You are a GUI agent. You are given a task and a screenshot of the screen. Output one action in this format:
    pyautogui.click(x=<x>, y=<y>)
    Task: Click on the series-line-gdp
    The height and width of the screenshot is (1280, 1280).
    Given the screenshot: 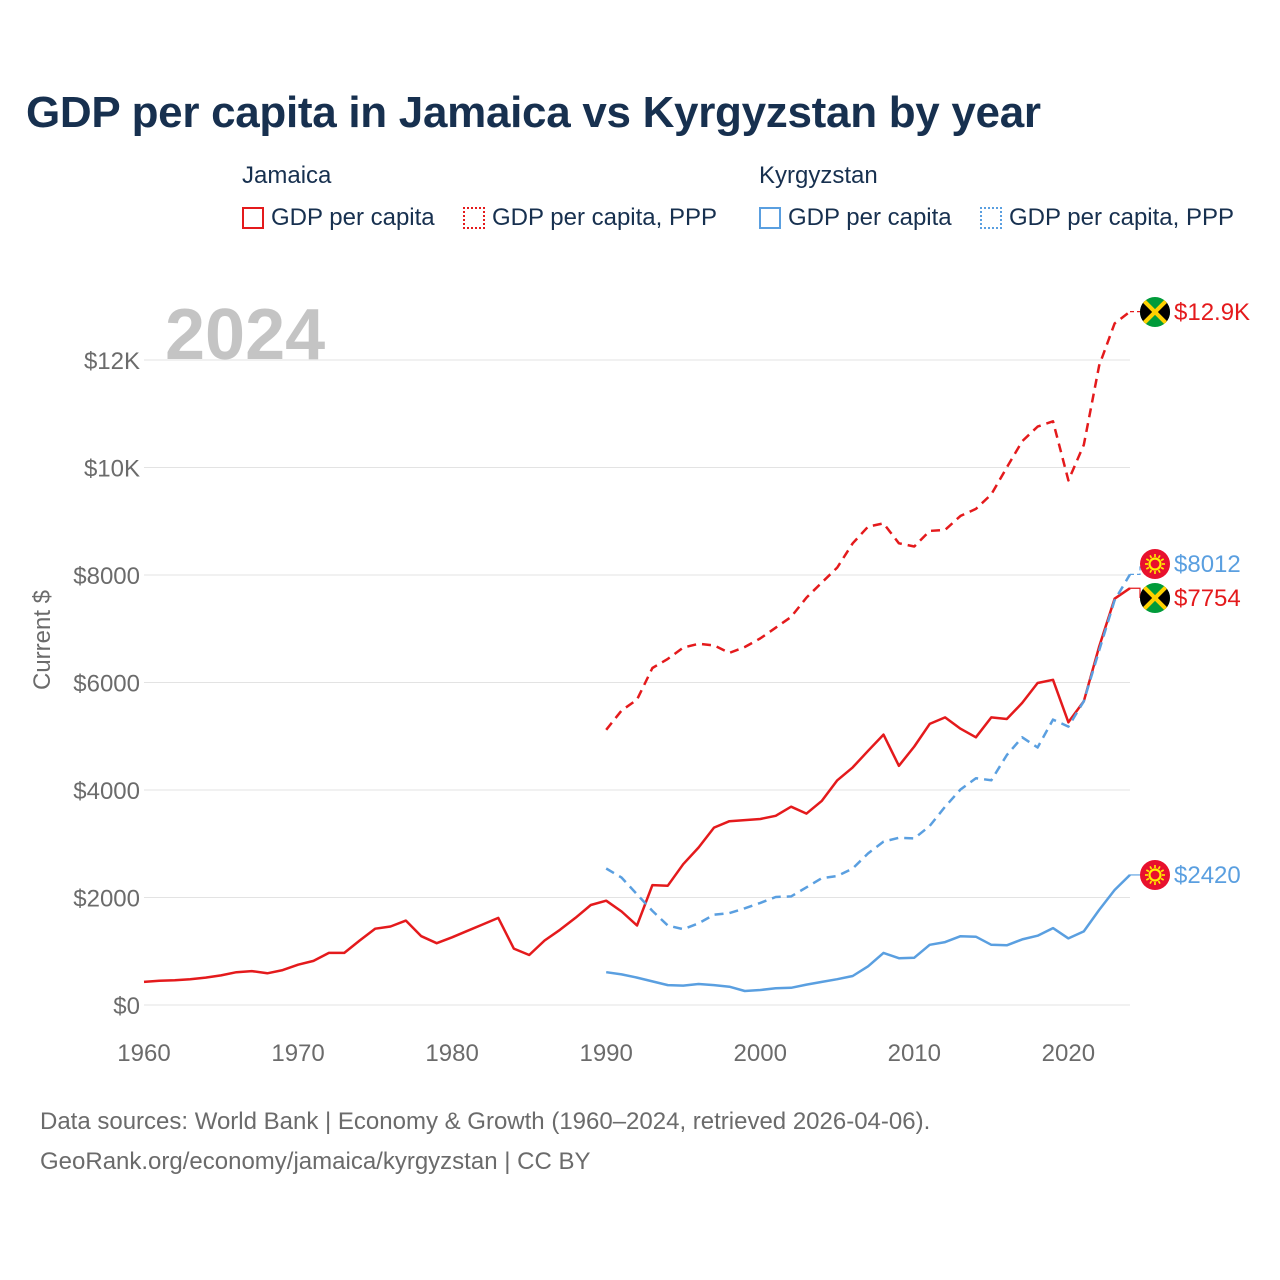 What is the action you would take?
    pyautogui.click(x=868, y=933)
    